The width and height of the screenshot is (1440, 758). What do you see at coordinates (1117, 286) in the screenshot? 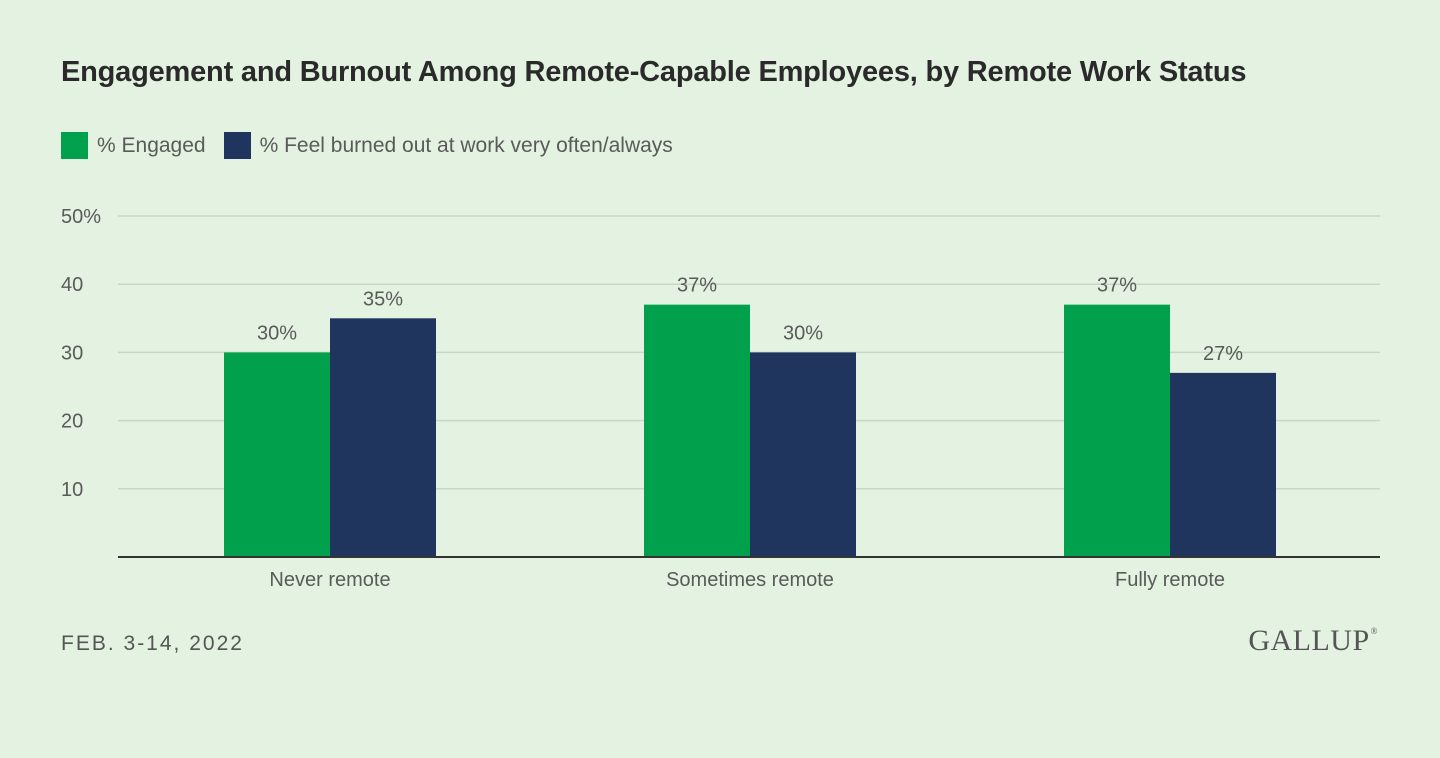
I see `data-label-engaged-2: 37%` at bounding box center [1117, 286].